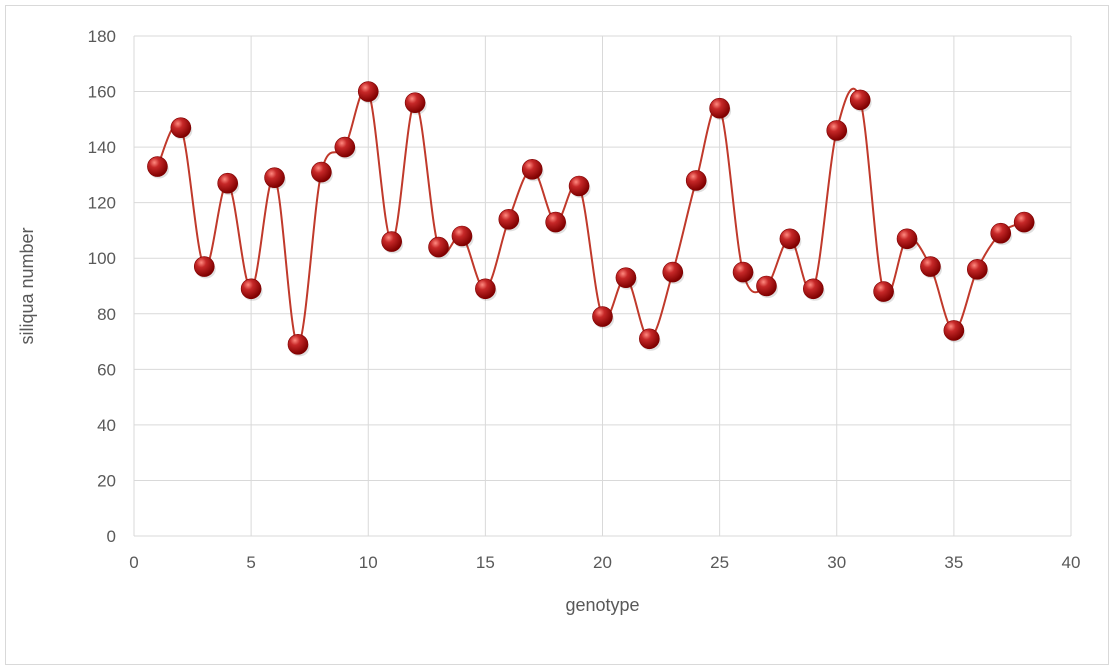 The width and height of the screenshot is (1113, 671). I want to click on x-tick-label: 25, so click(719, 562).